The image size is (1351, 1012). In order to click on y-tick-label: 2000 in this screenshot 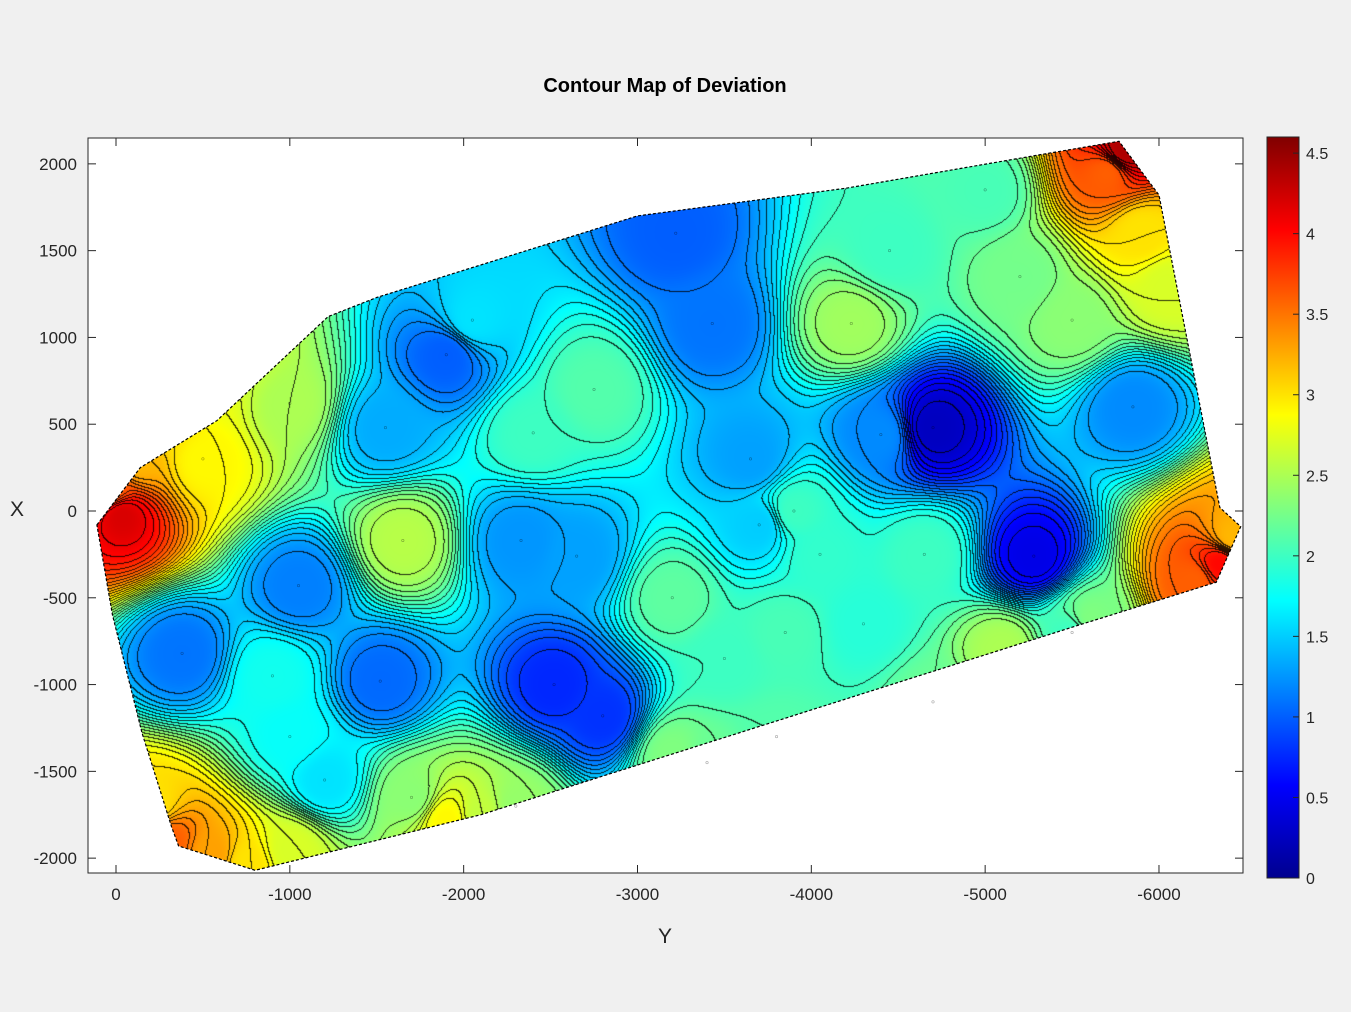, I will do `click(58, 164)`.